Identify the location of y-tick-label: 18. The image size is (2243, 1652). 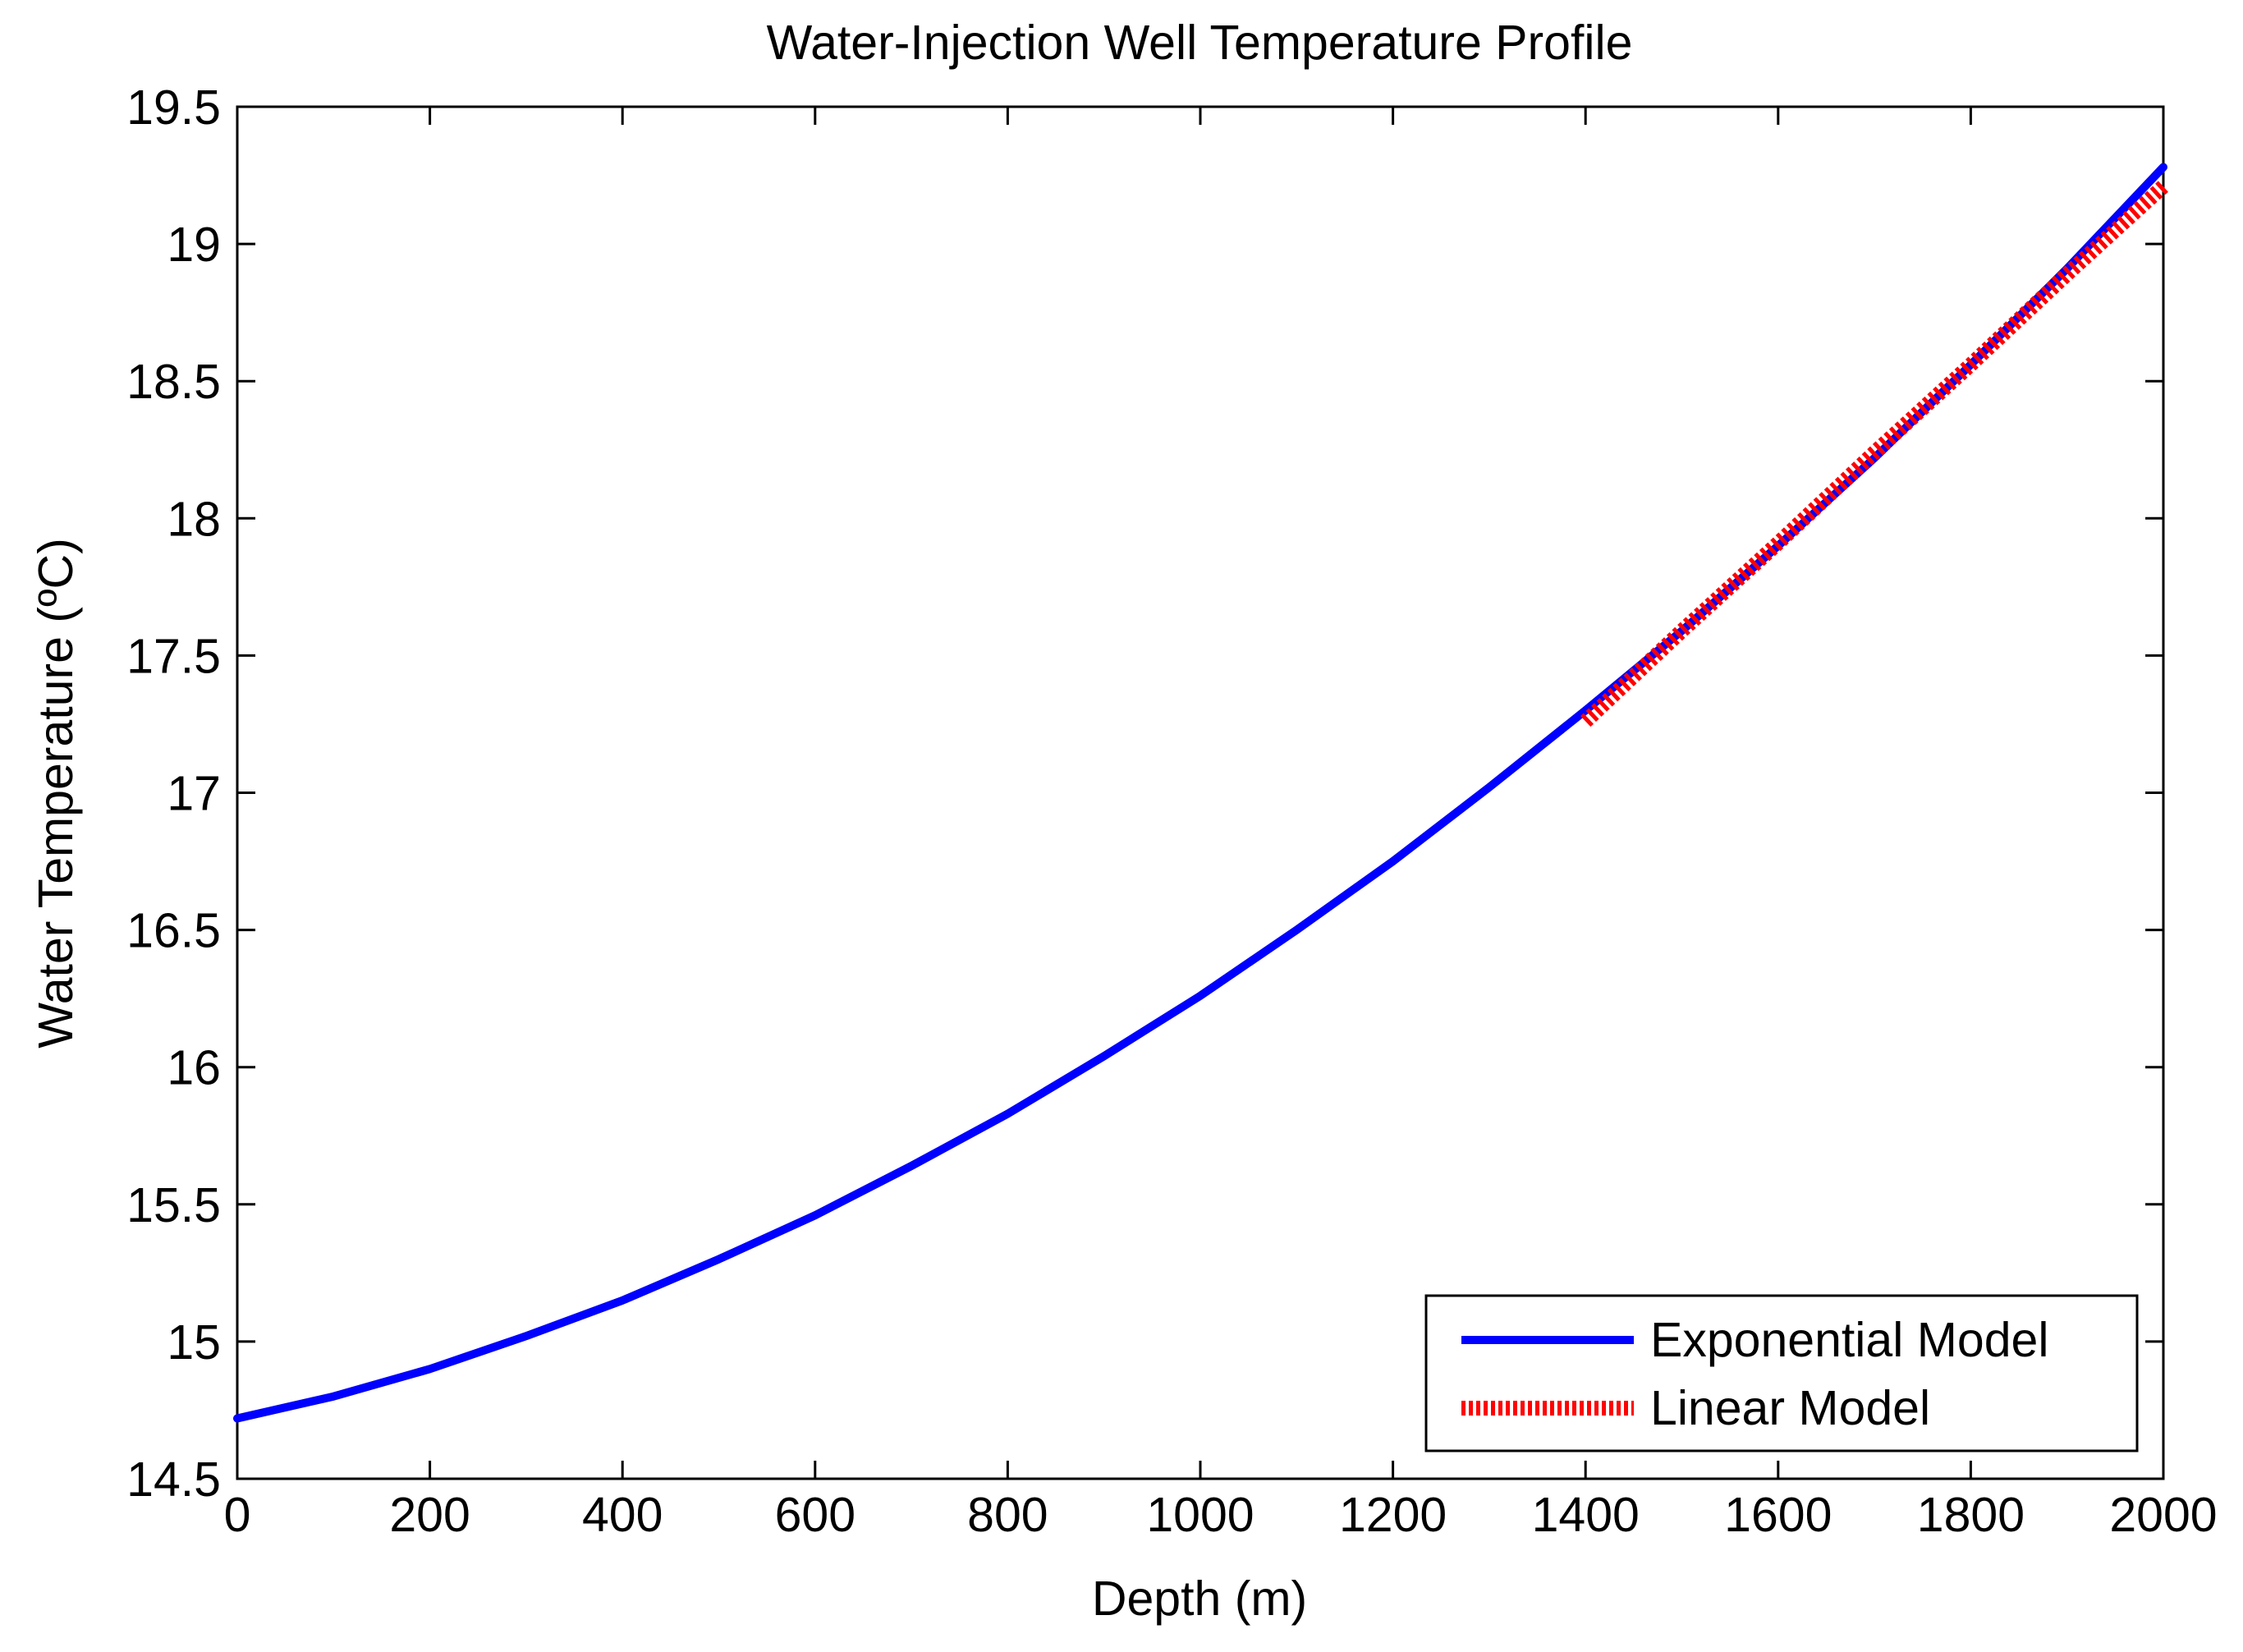
(194, 519).